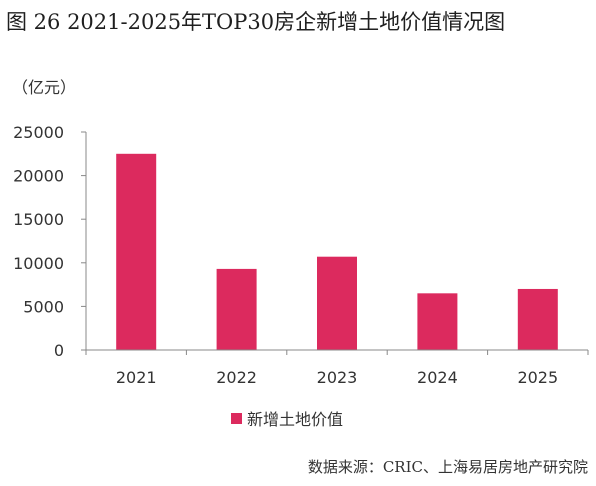 This screenshot has width=596, height=486. I want to click on bar-2024, so click(437, 321).